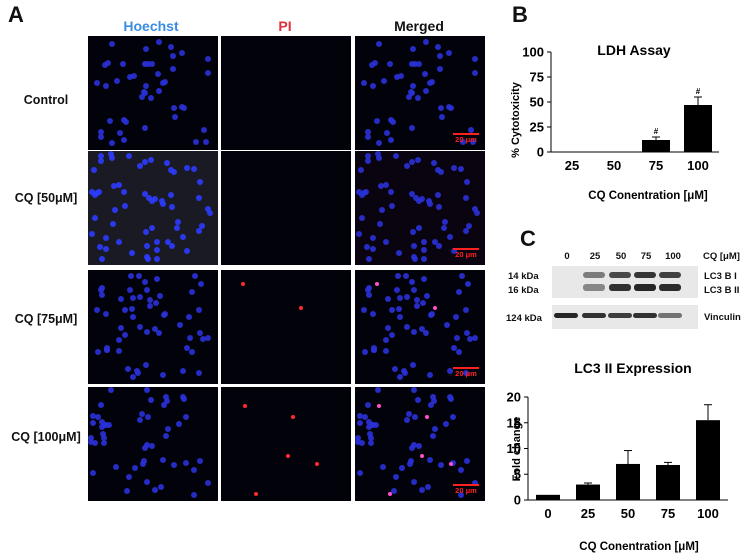  I want to click on bar, so click(668, 482).